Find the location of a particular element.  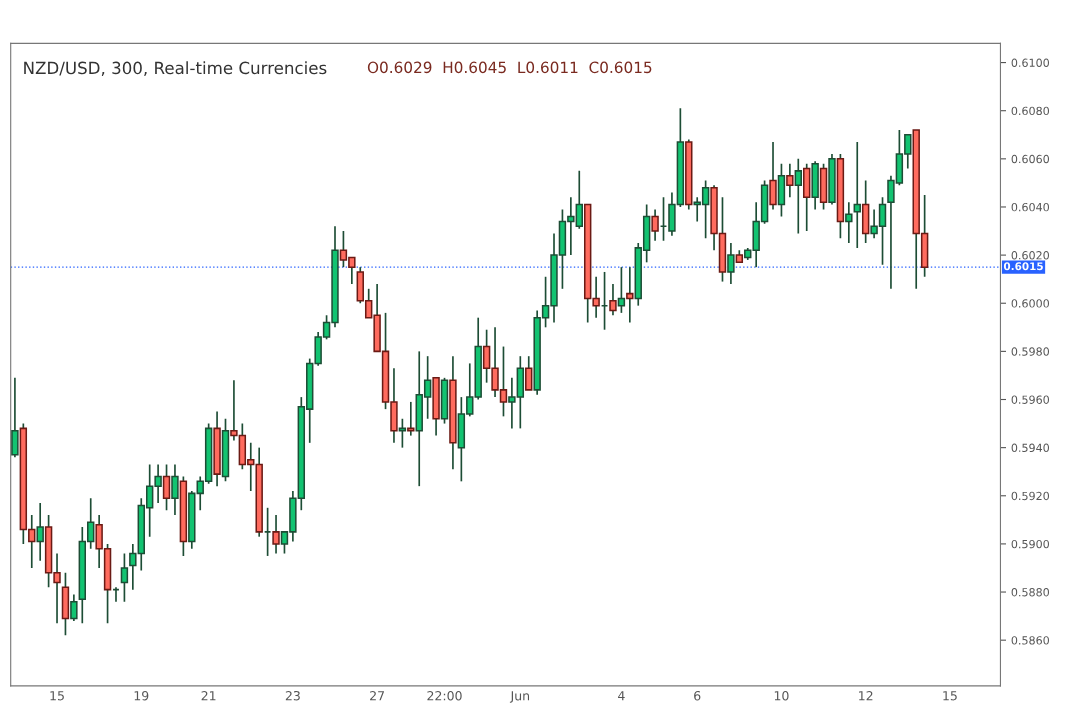

y-tick-label: 0.6000 is located at coordinates (1030, 303).